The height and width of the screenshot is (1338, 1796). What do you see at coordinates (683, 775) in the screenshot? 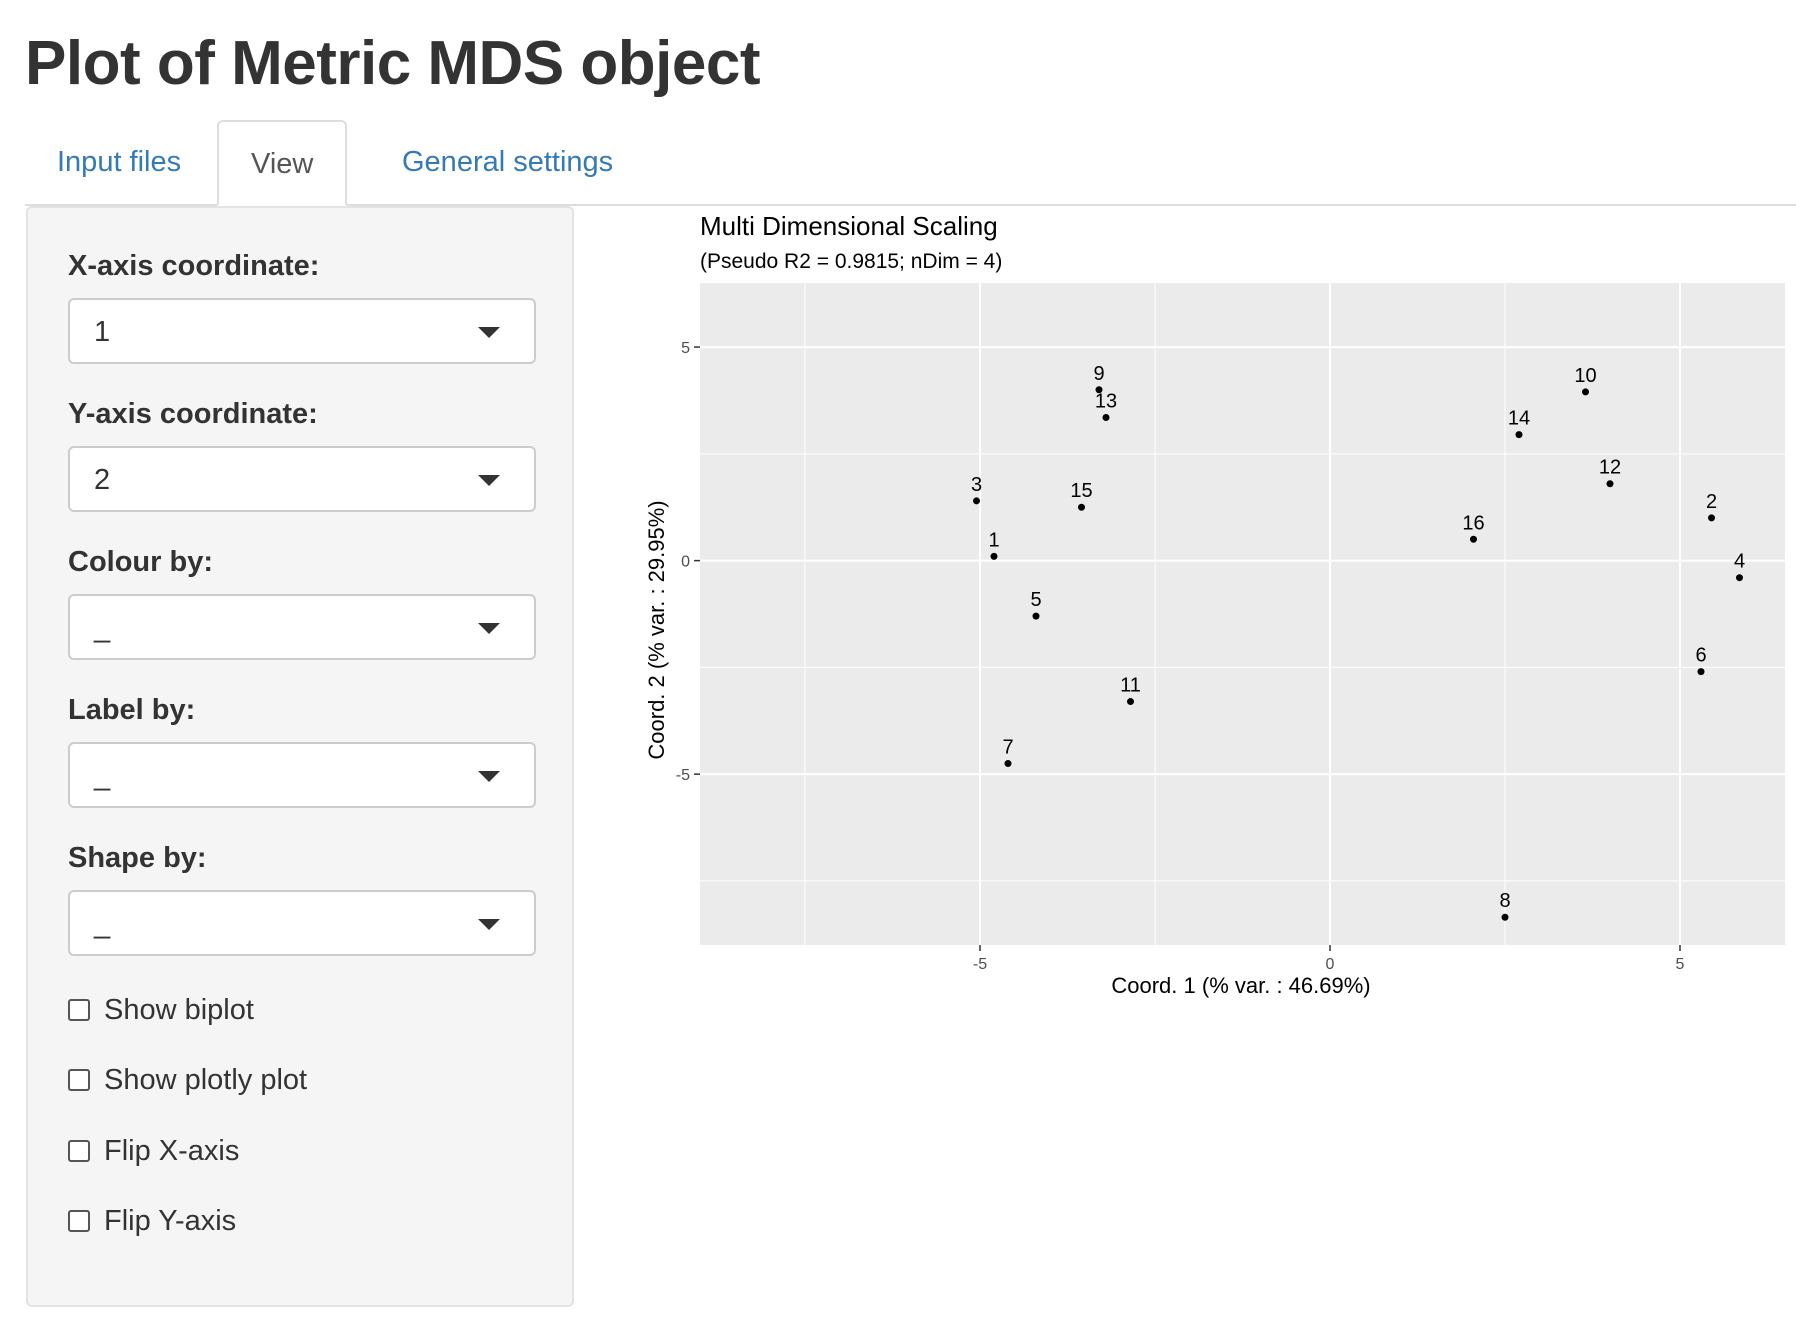
I see `y-tick-label: -5` at bounding box center [683, 775].